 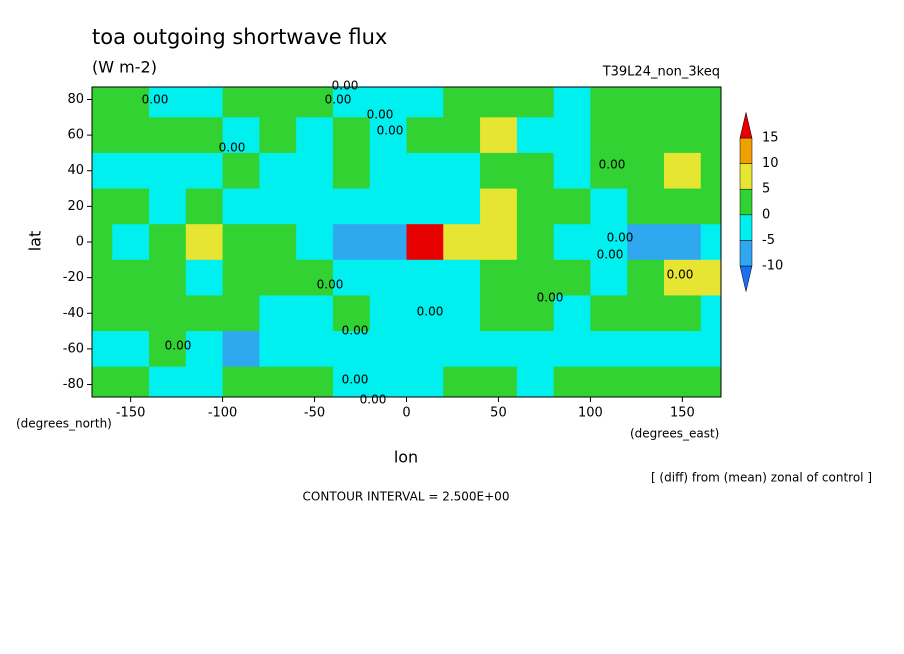 I want to click on colorbar-label: 0, so click(x=766, y=214).